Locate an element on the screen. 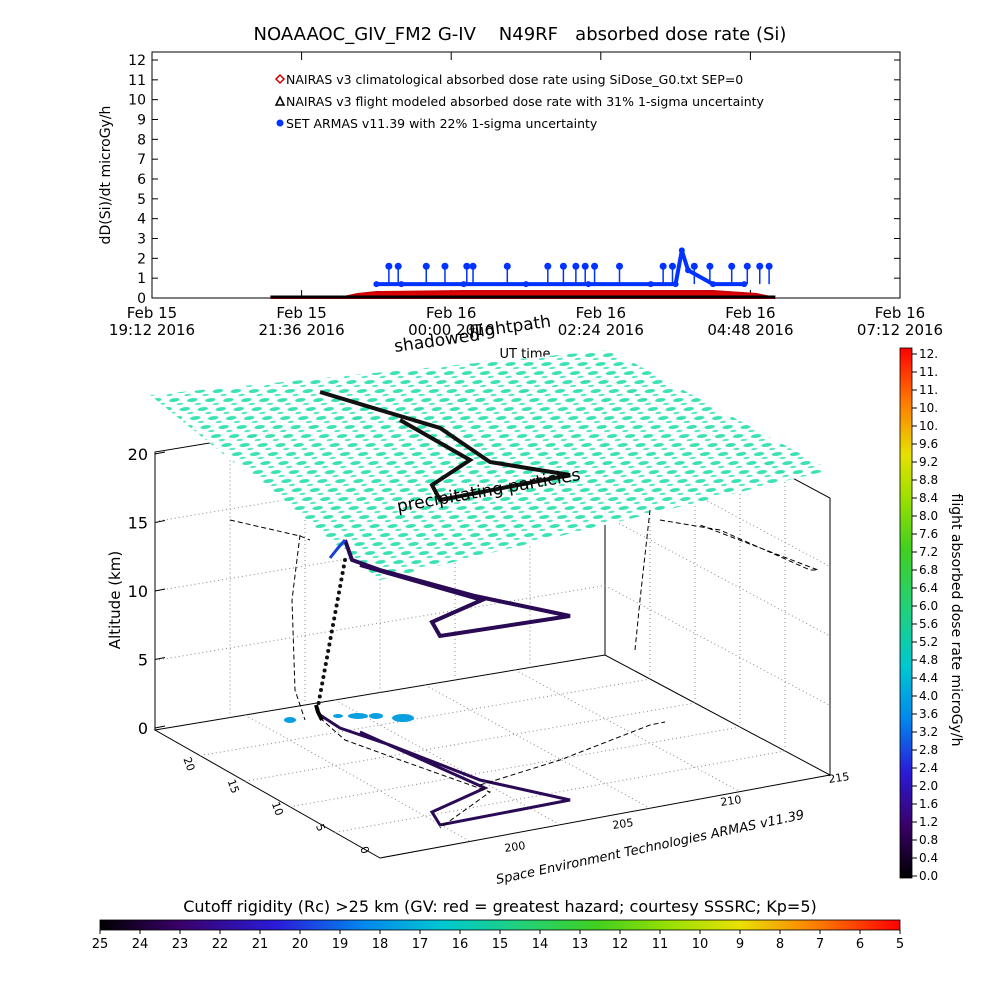 The image size is (1000, 1000). flightpath-right-wall-shadow is located at coordinates (642, 580).